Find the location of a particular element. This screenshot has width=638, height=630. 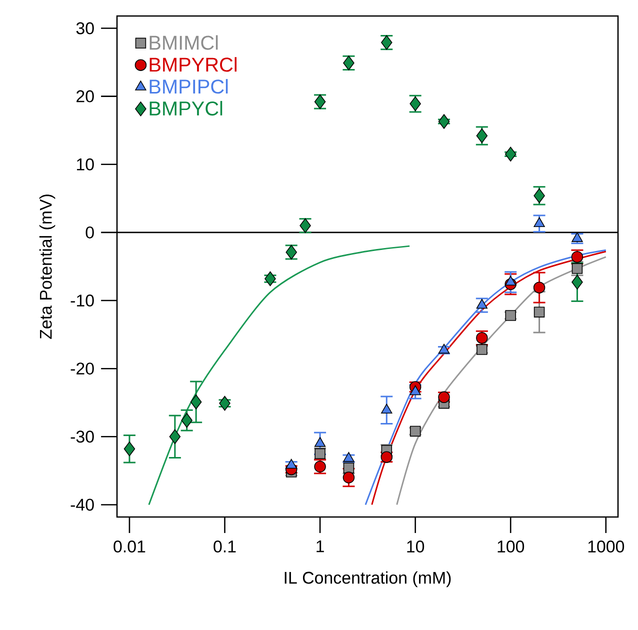

legend-label: BMPYRCl is located at coordinates (193, 64).